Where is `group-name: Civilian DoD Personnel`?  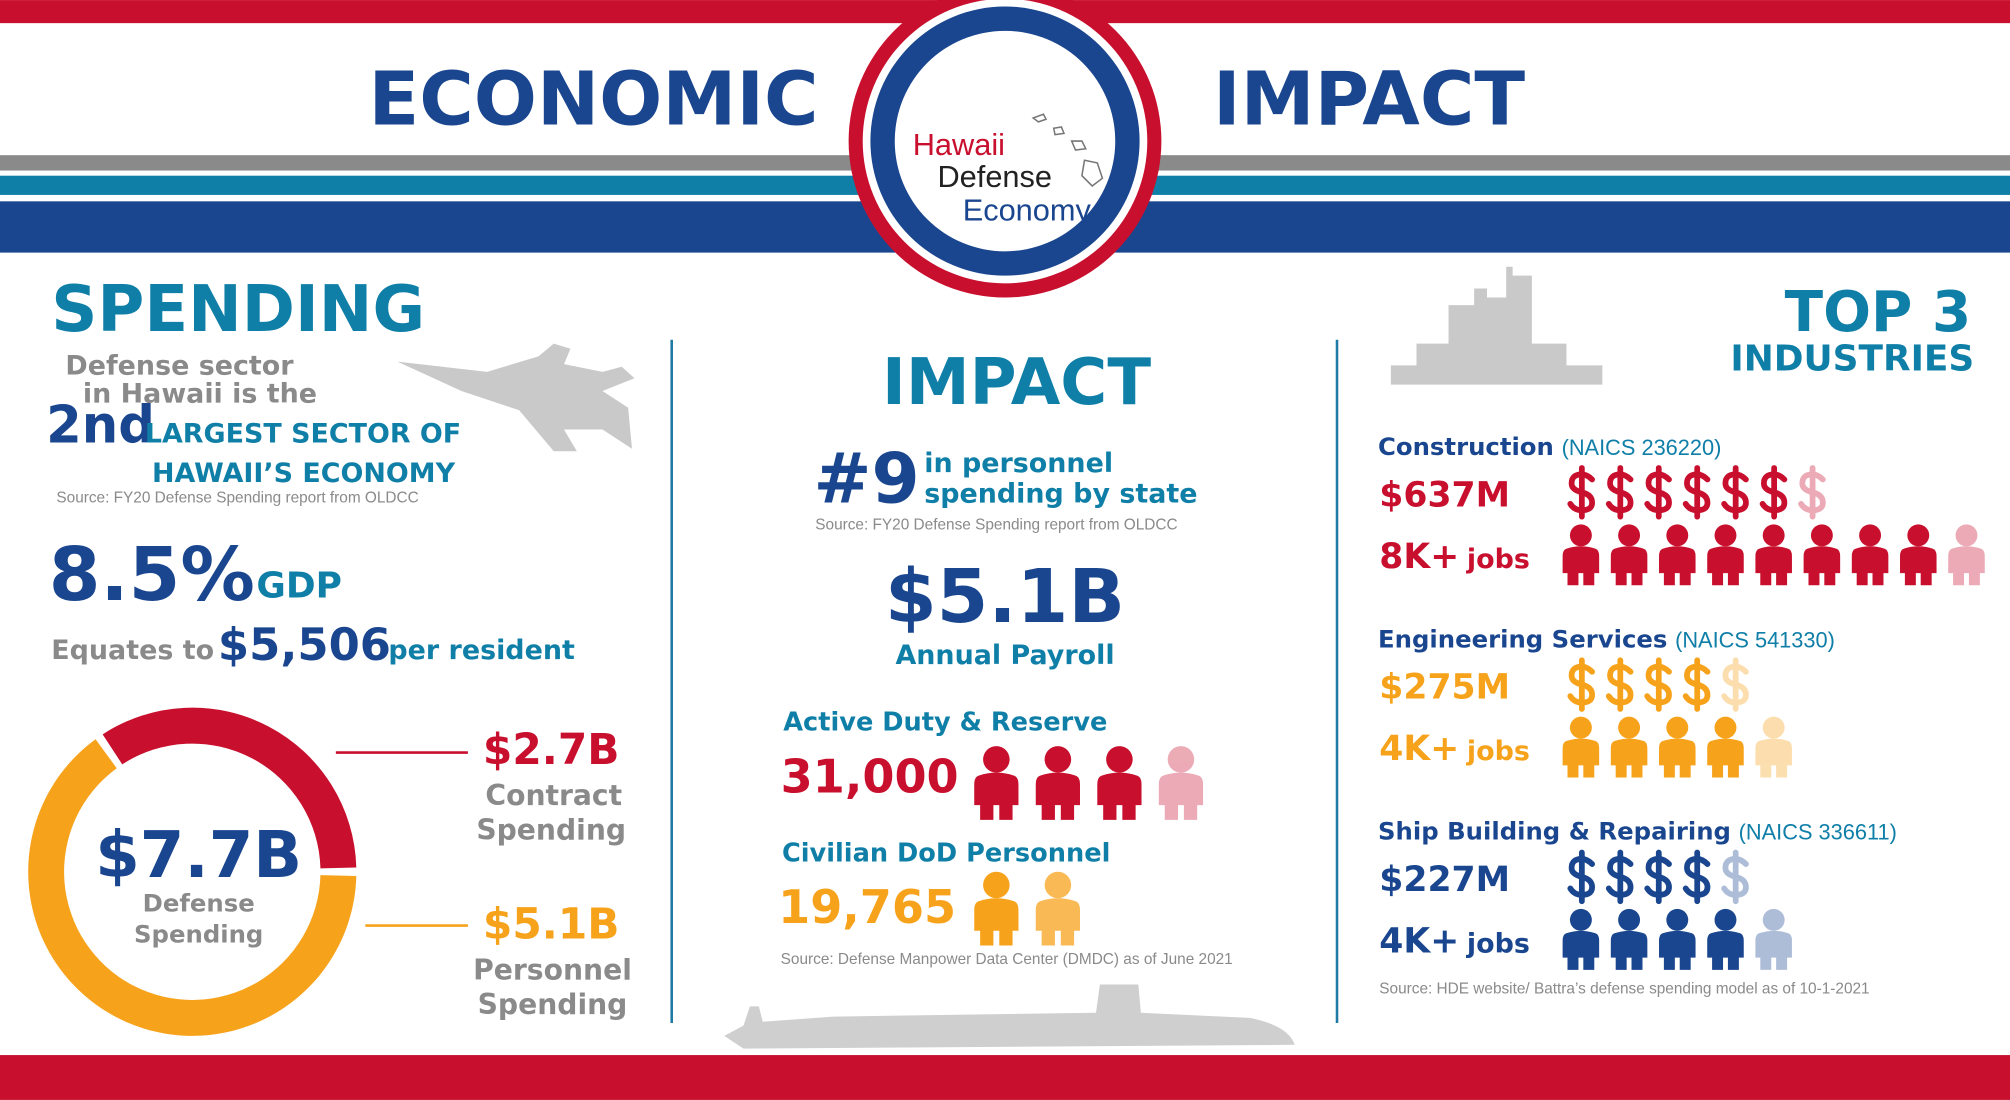
group-name: Civilian DoD Personnel is located at coordinates (946, 853).